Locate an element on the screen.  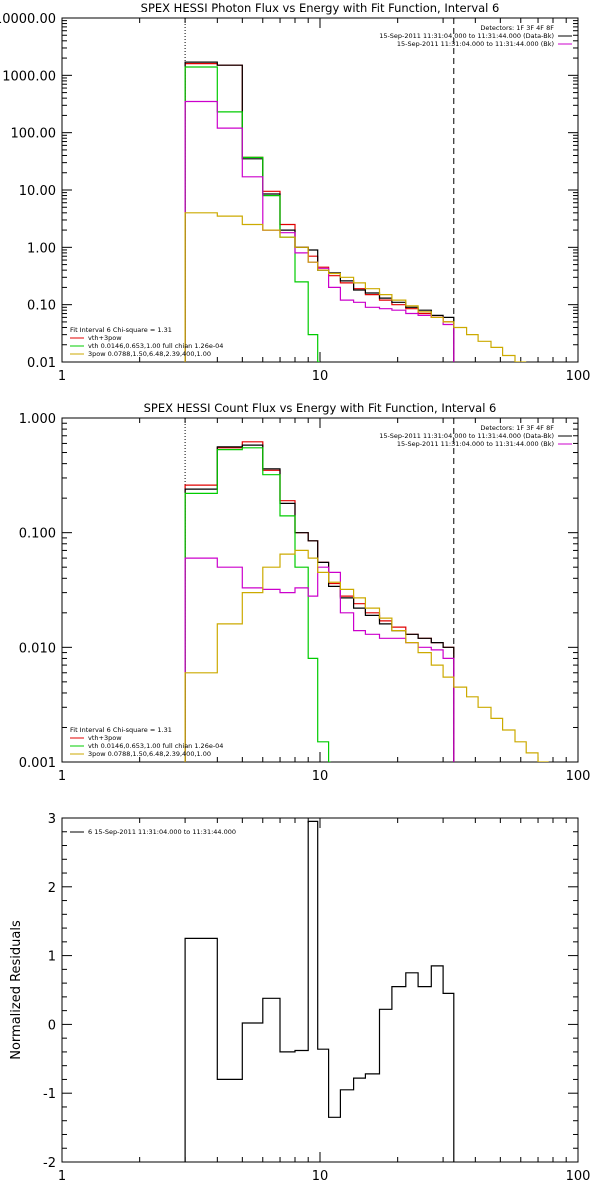
y-tick-label: 1.00 is located at coordinates (41, 248).